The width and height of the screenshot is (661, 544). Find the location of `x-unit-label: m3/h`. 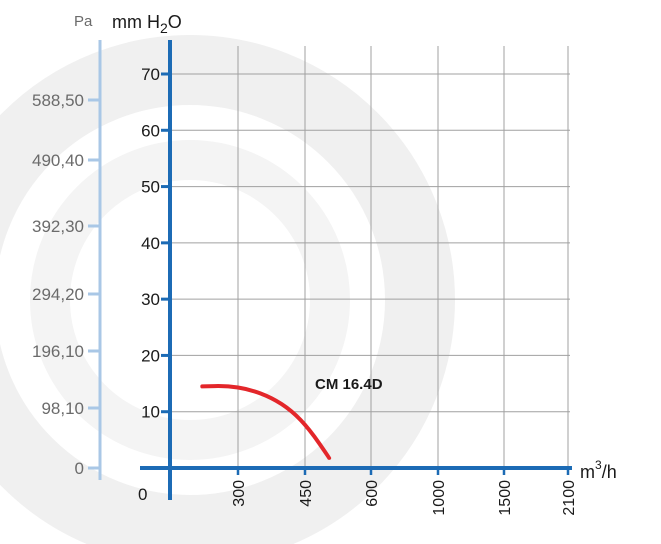

x-unit-label: m3/h is located at coordinates (598, 470).